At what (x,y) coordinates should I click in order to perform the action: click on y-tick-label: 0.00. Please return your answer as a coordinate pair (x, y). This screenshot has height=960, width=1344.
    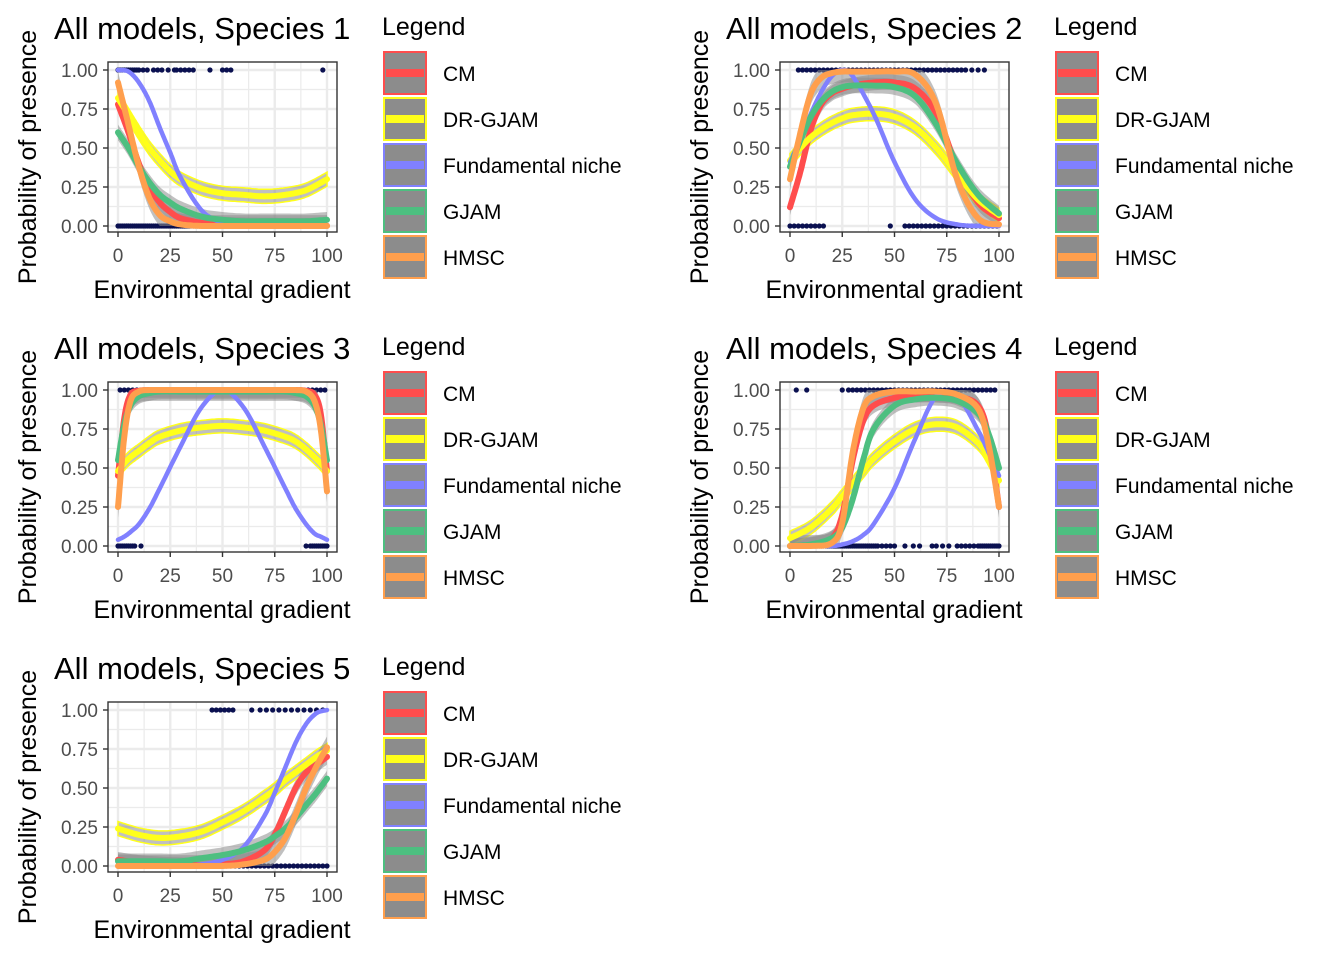
    Looking at the image, I should click on (79, 227).